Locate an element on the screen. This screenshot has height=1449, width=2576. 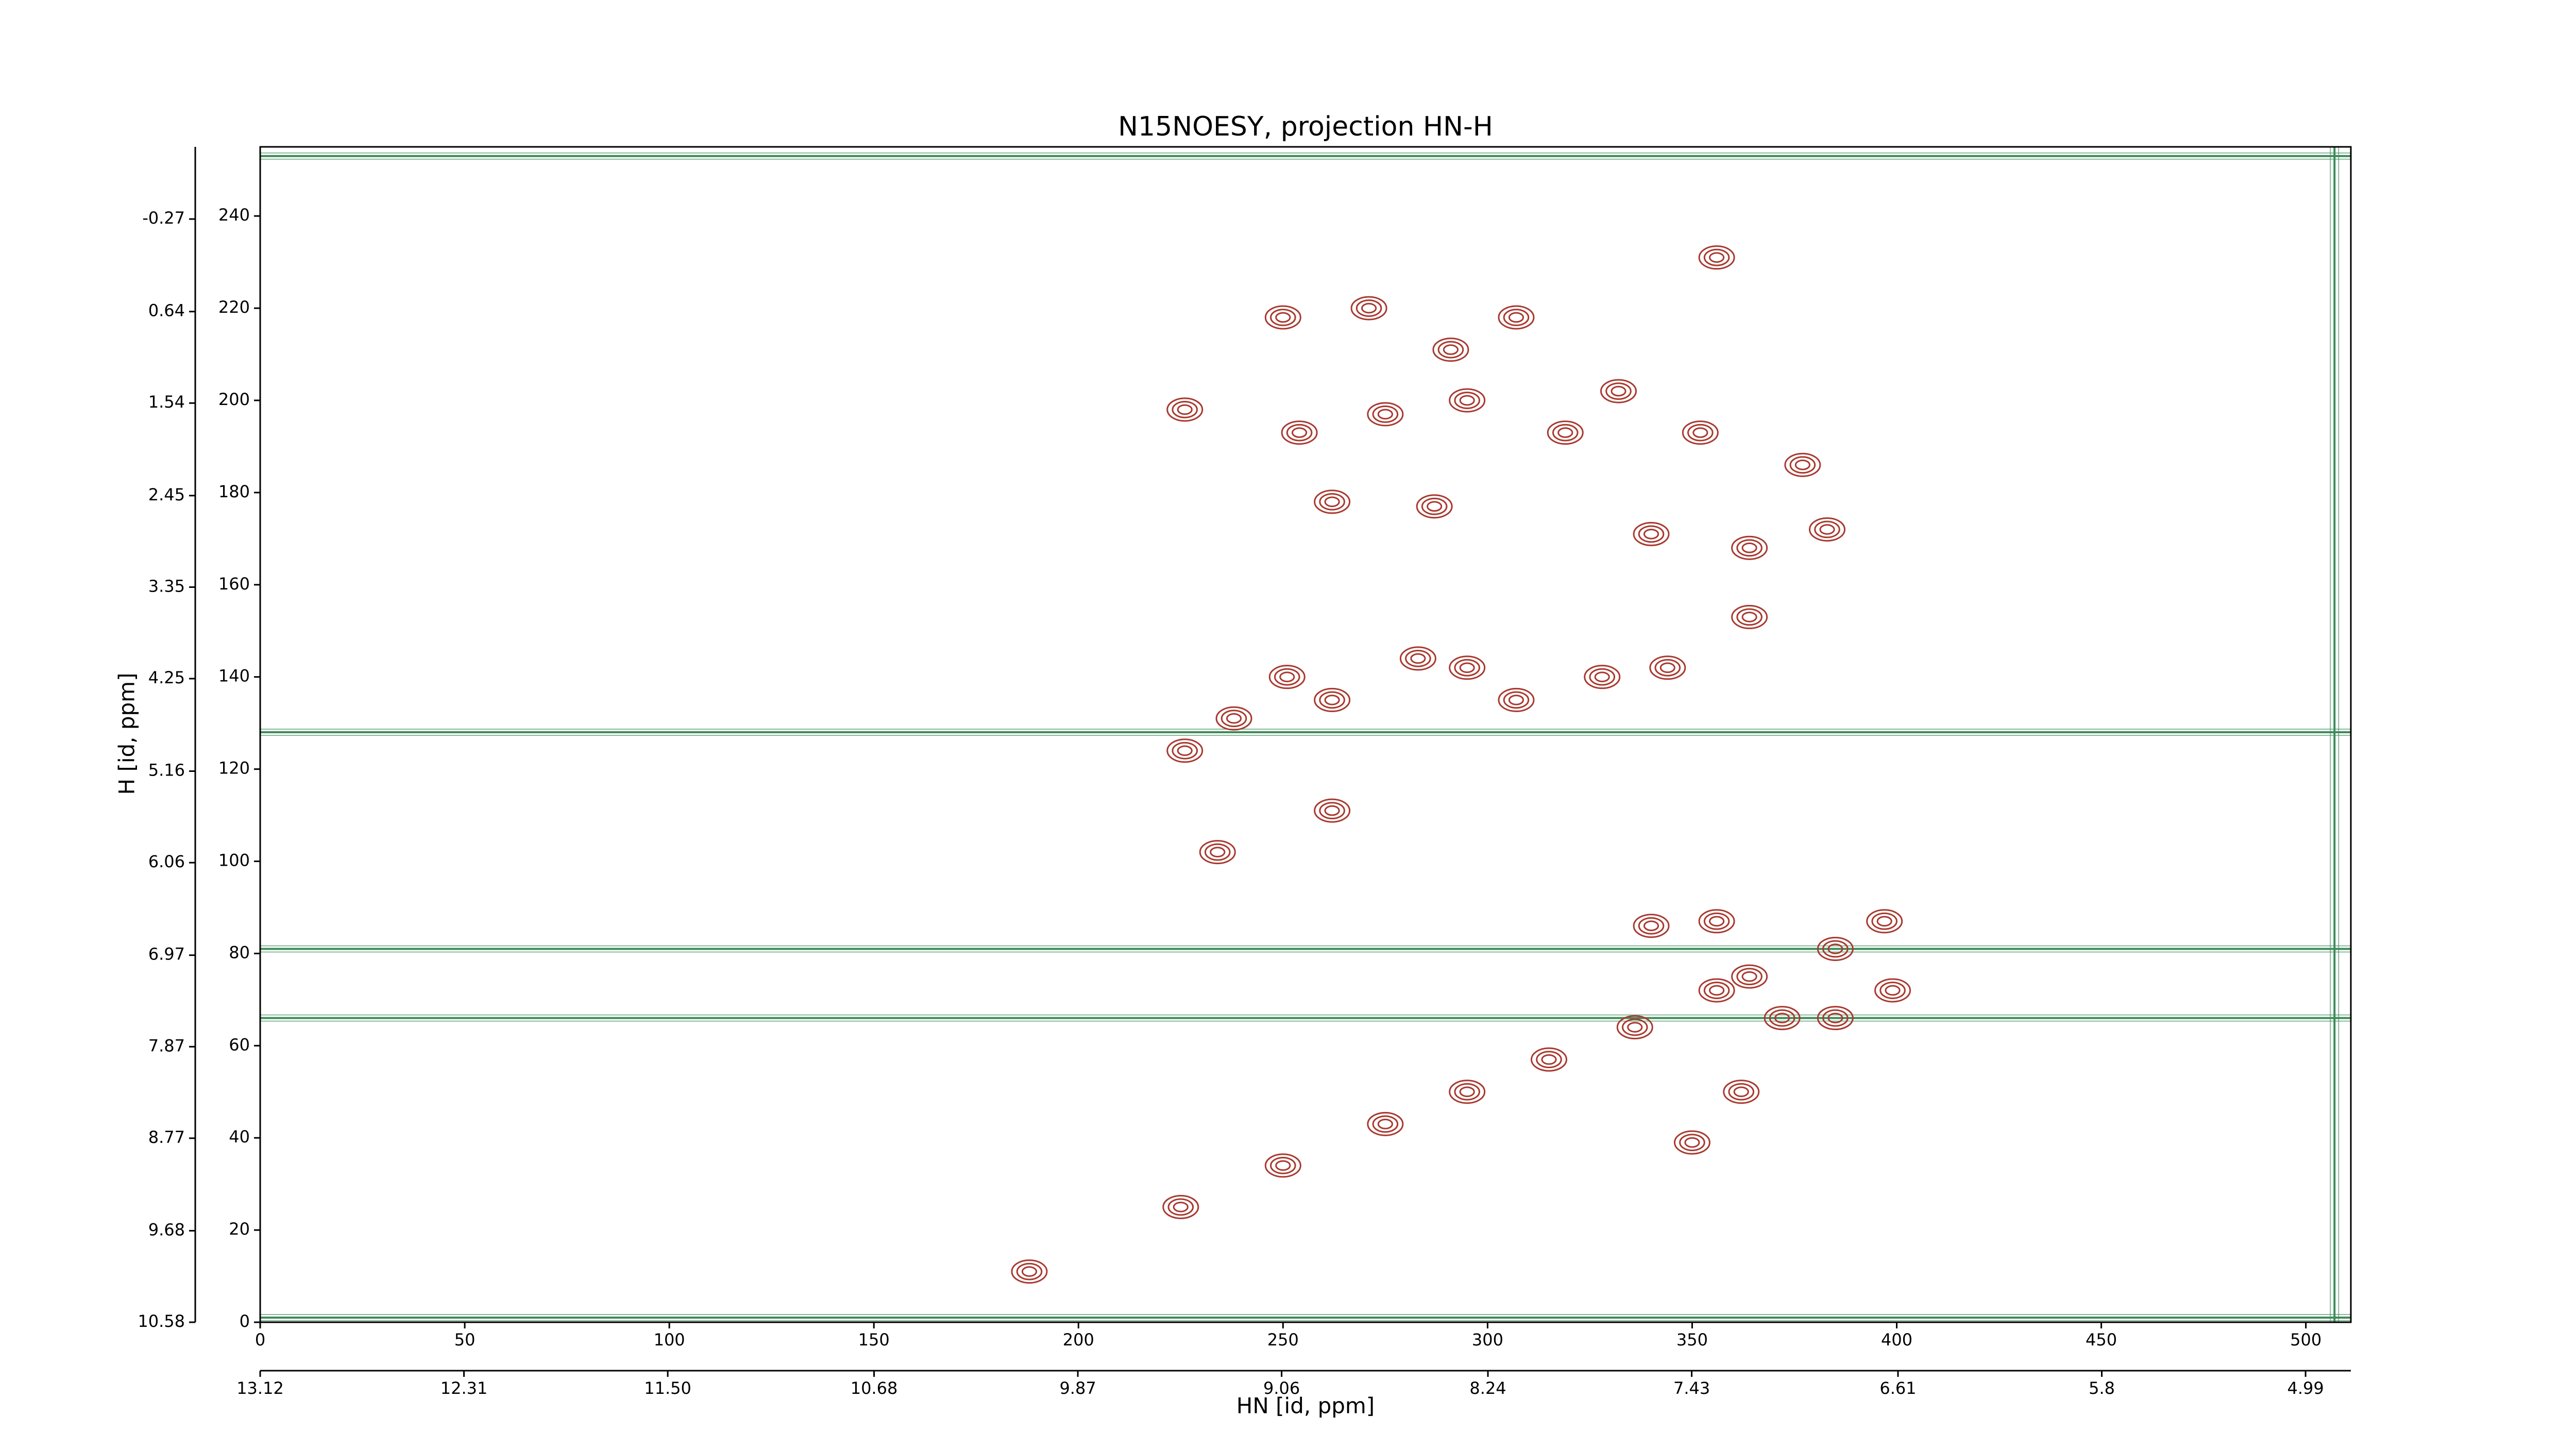
y-tick-label: 0 is located at coordinates (245, 1321).